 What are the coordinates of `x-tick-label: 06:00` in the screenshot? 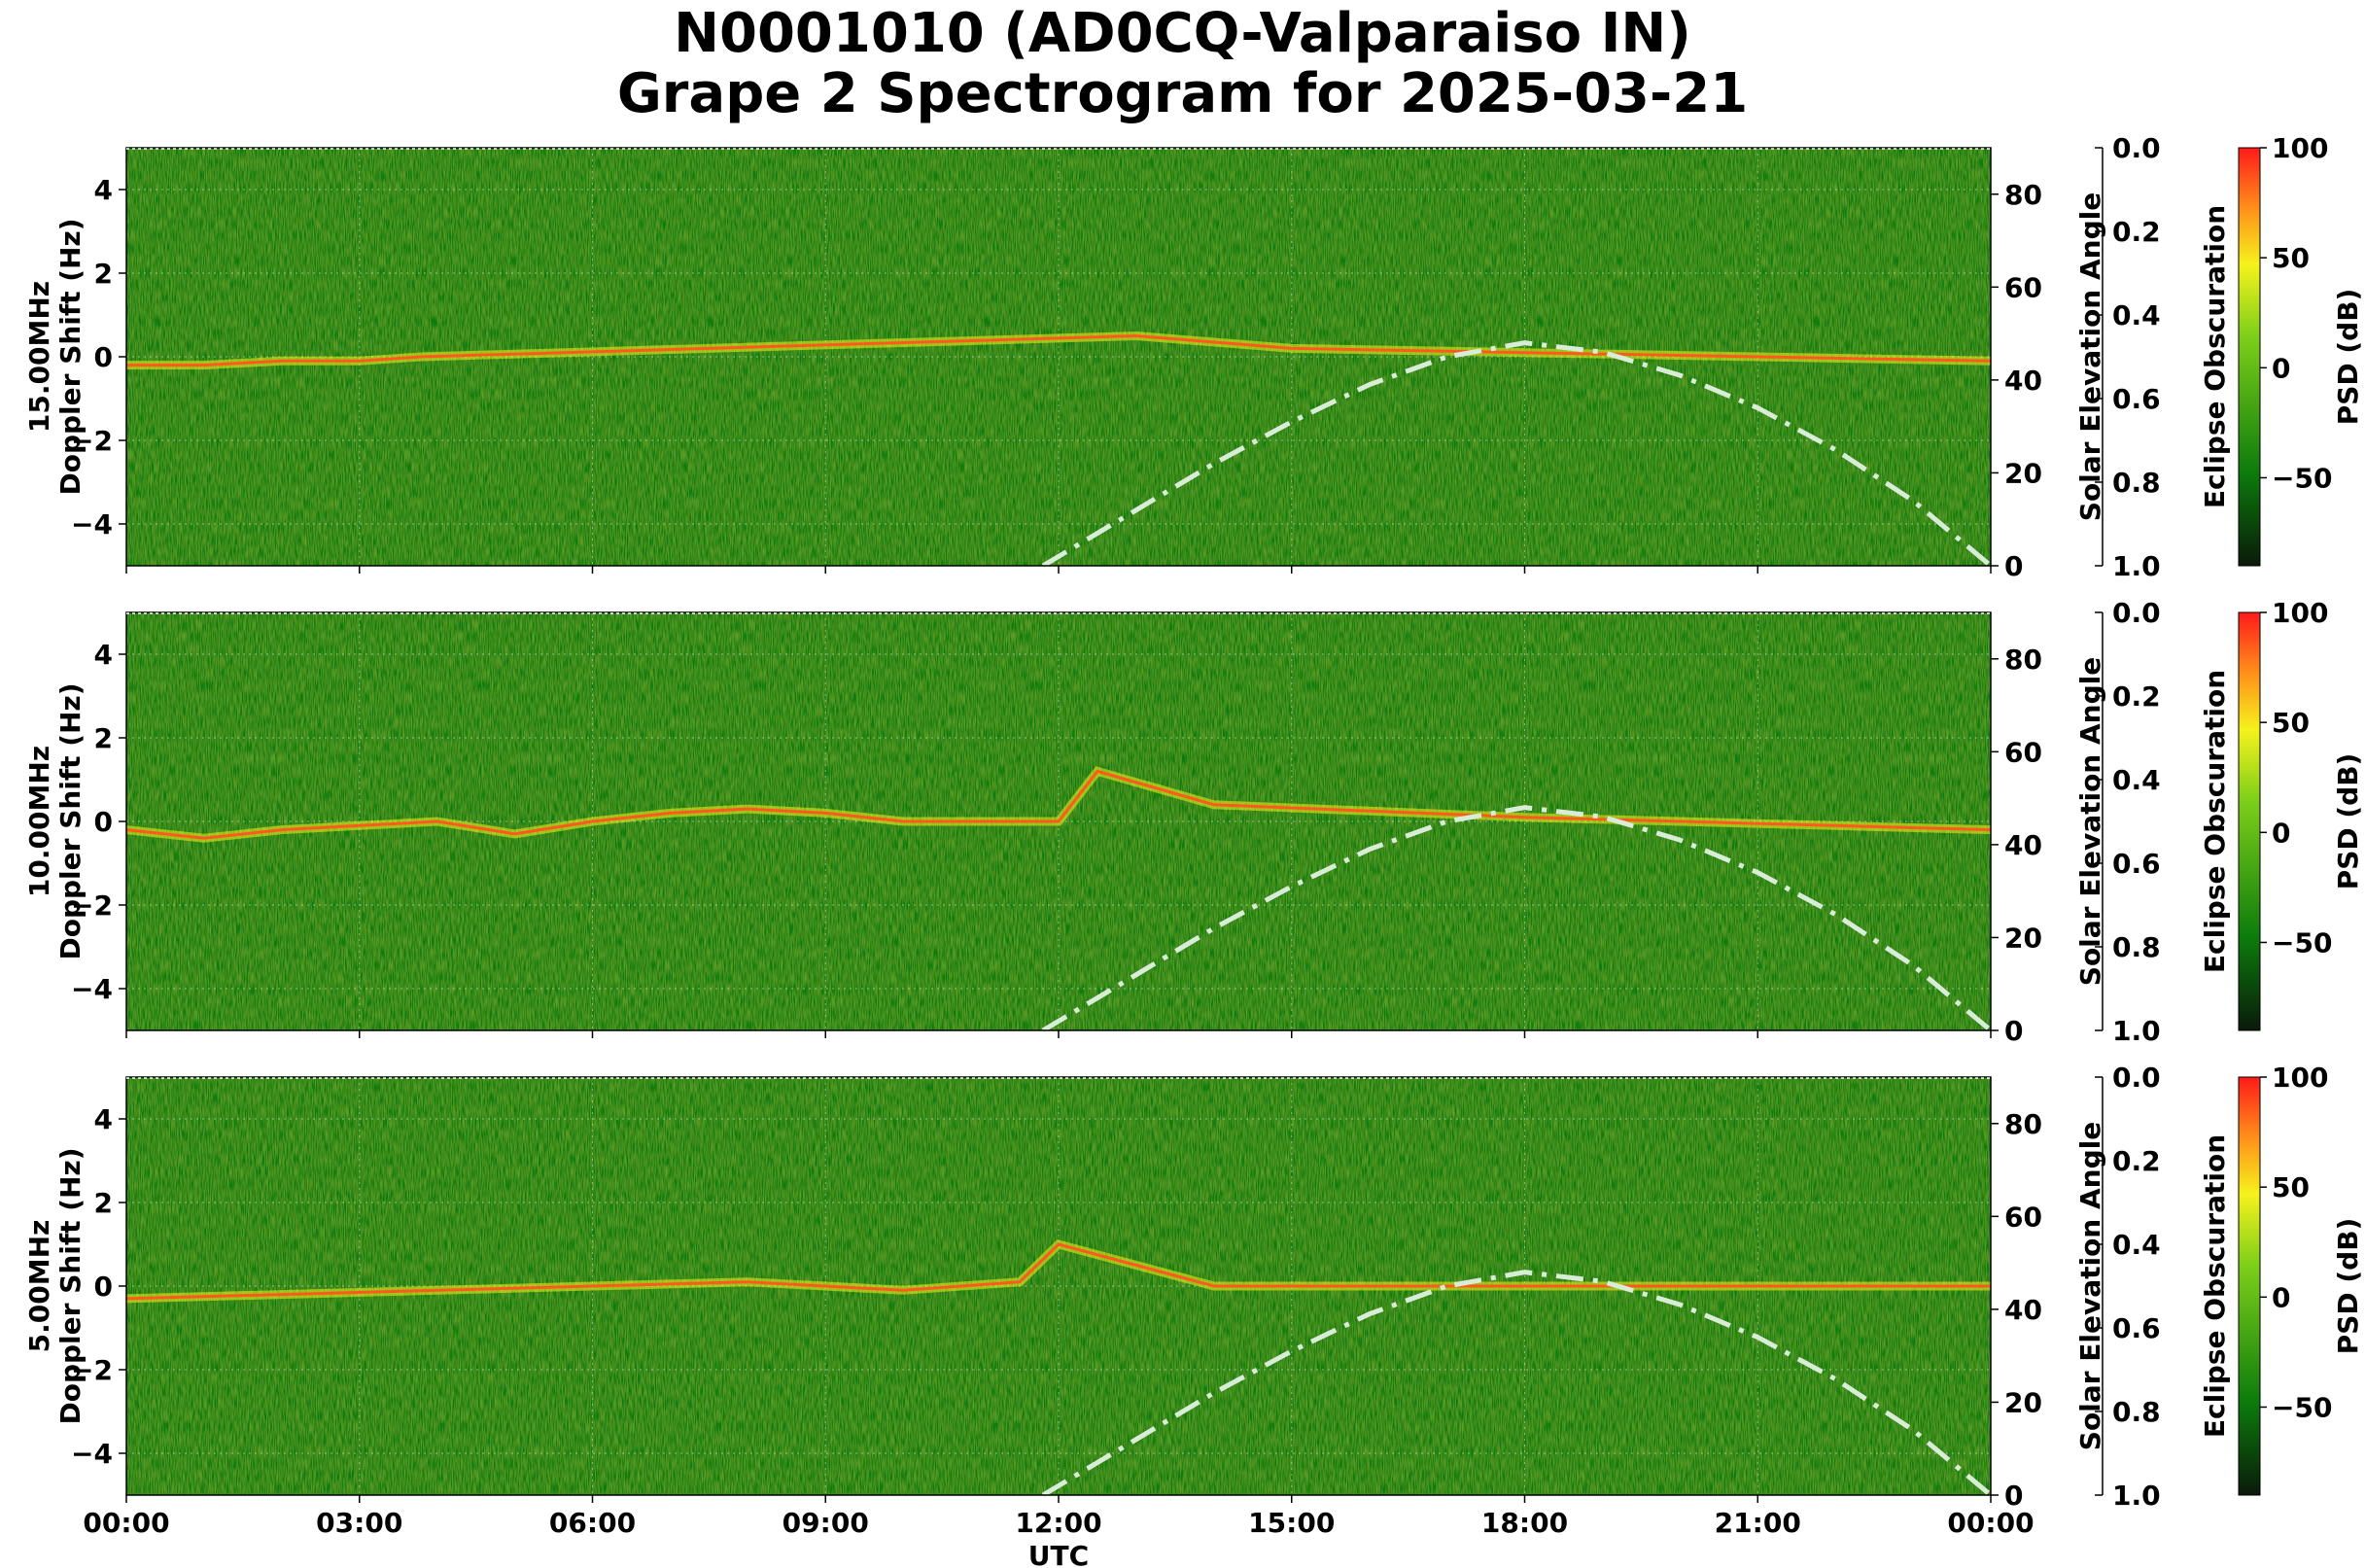 It's located at (592, 1523).